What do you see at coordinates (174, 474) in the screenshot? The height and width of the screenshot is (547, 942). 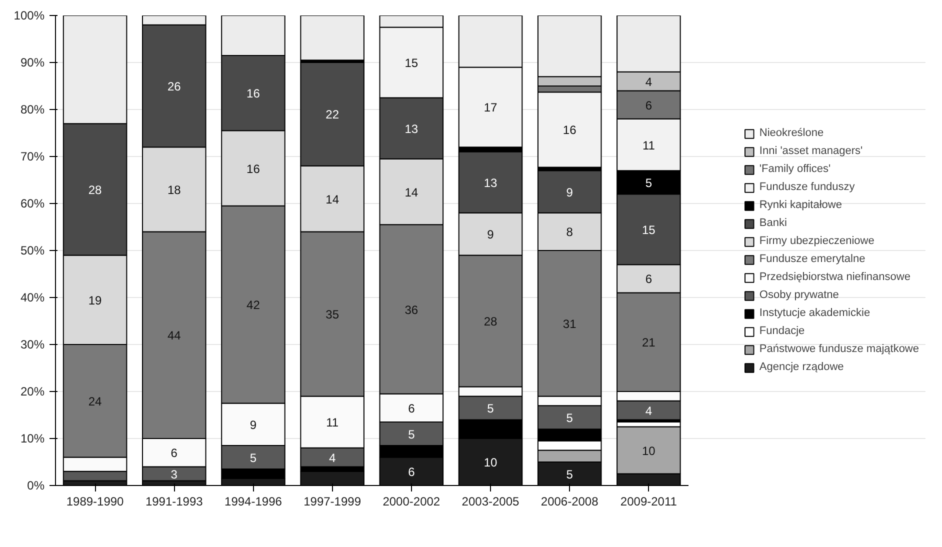 I see `data-label: 3` at bounding box center [174, 474].